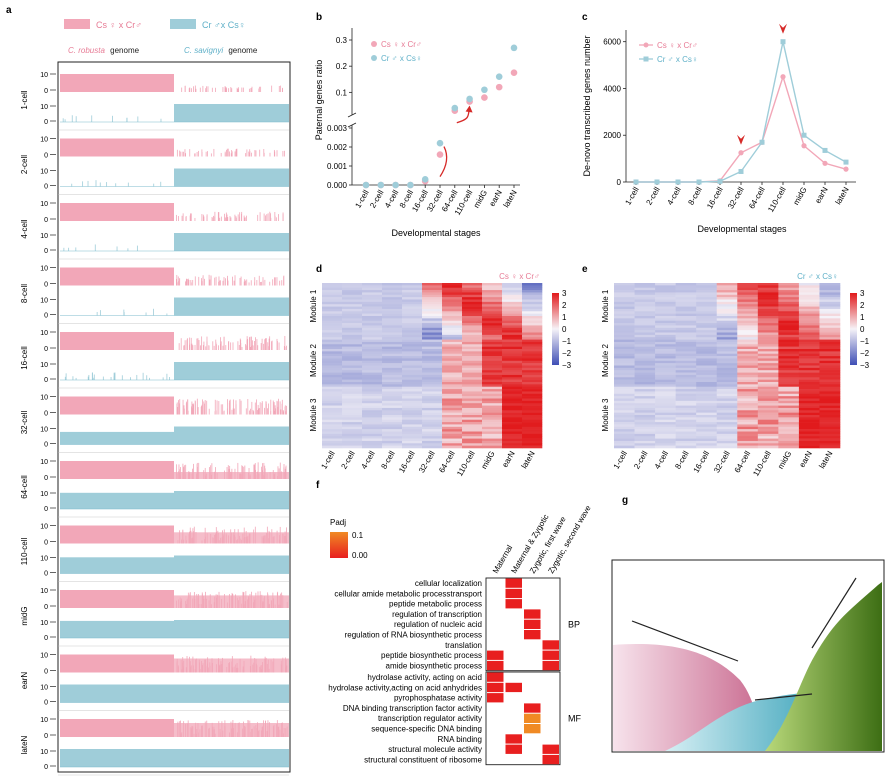  Describe the element at coordinates (221, 50) in the screenshot. I see `genome-label-blue: C. savignyi genome` at that location.